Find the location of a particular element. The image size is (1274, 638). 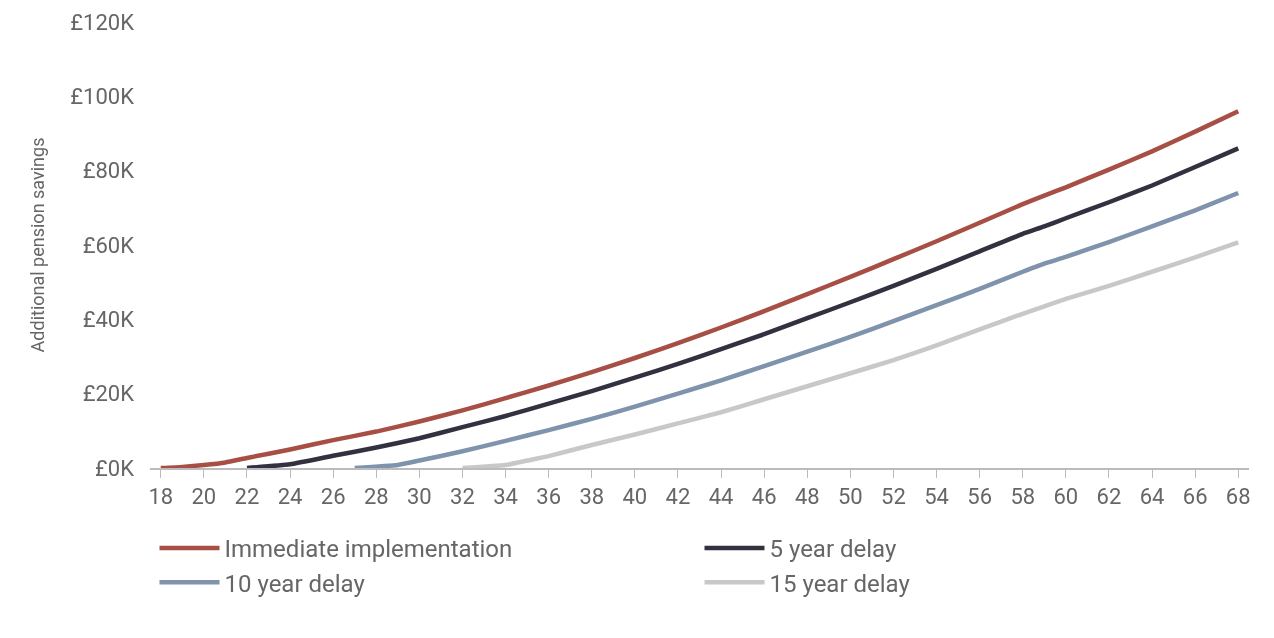

x-tick-label: 46 is located at coordinates (764, 497).